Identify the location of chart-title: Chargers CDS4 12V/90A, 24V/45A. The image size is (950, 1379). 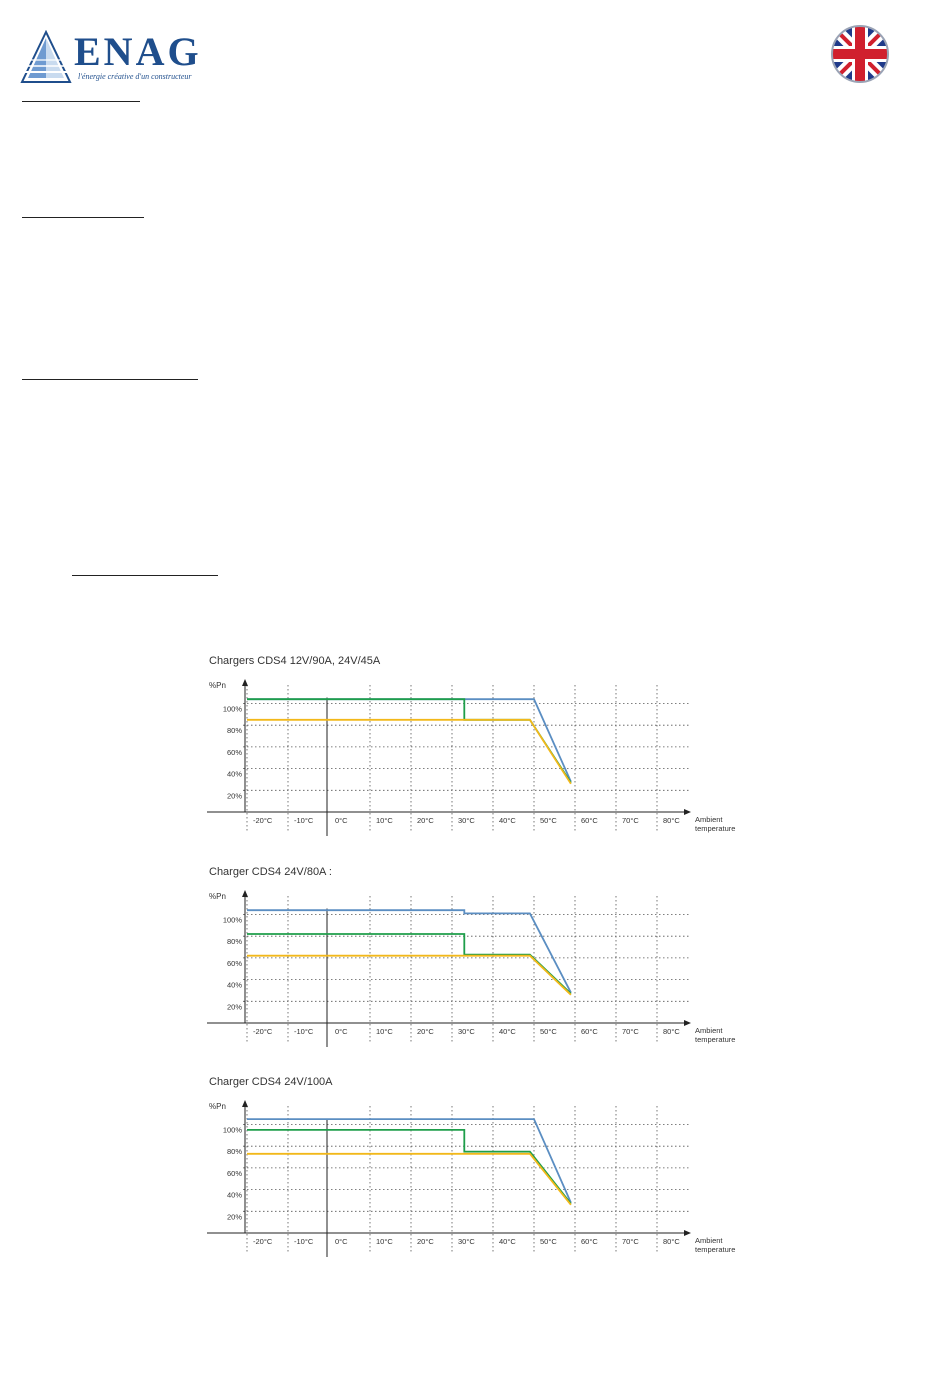
(295, 661).